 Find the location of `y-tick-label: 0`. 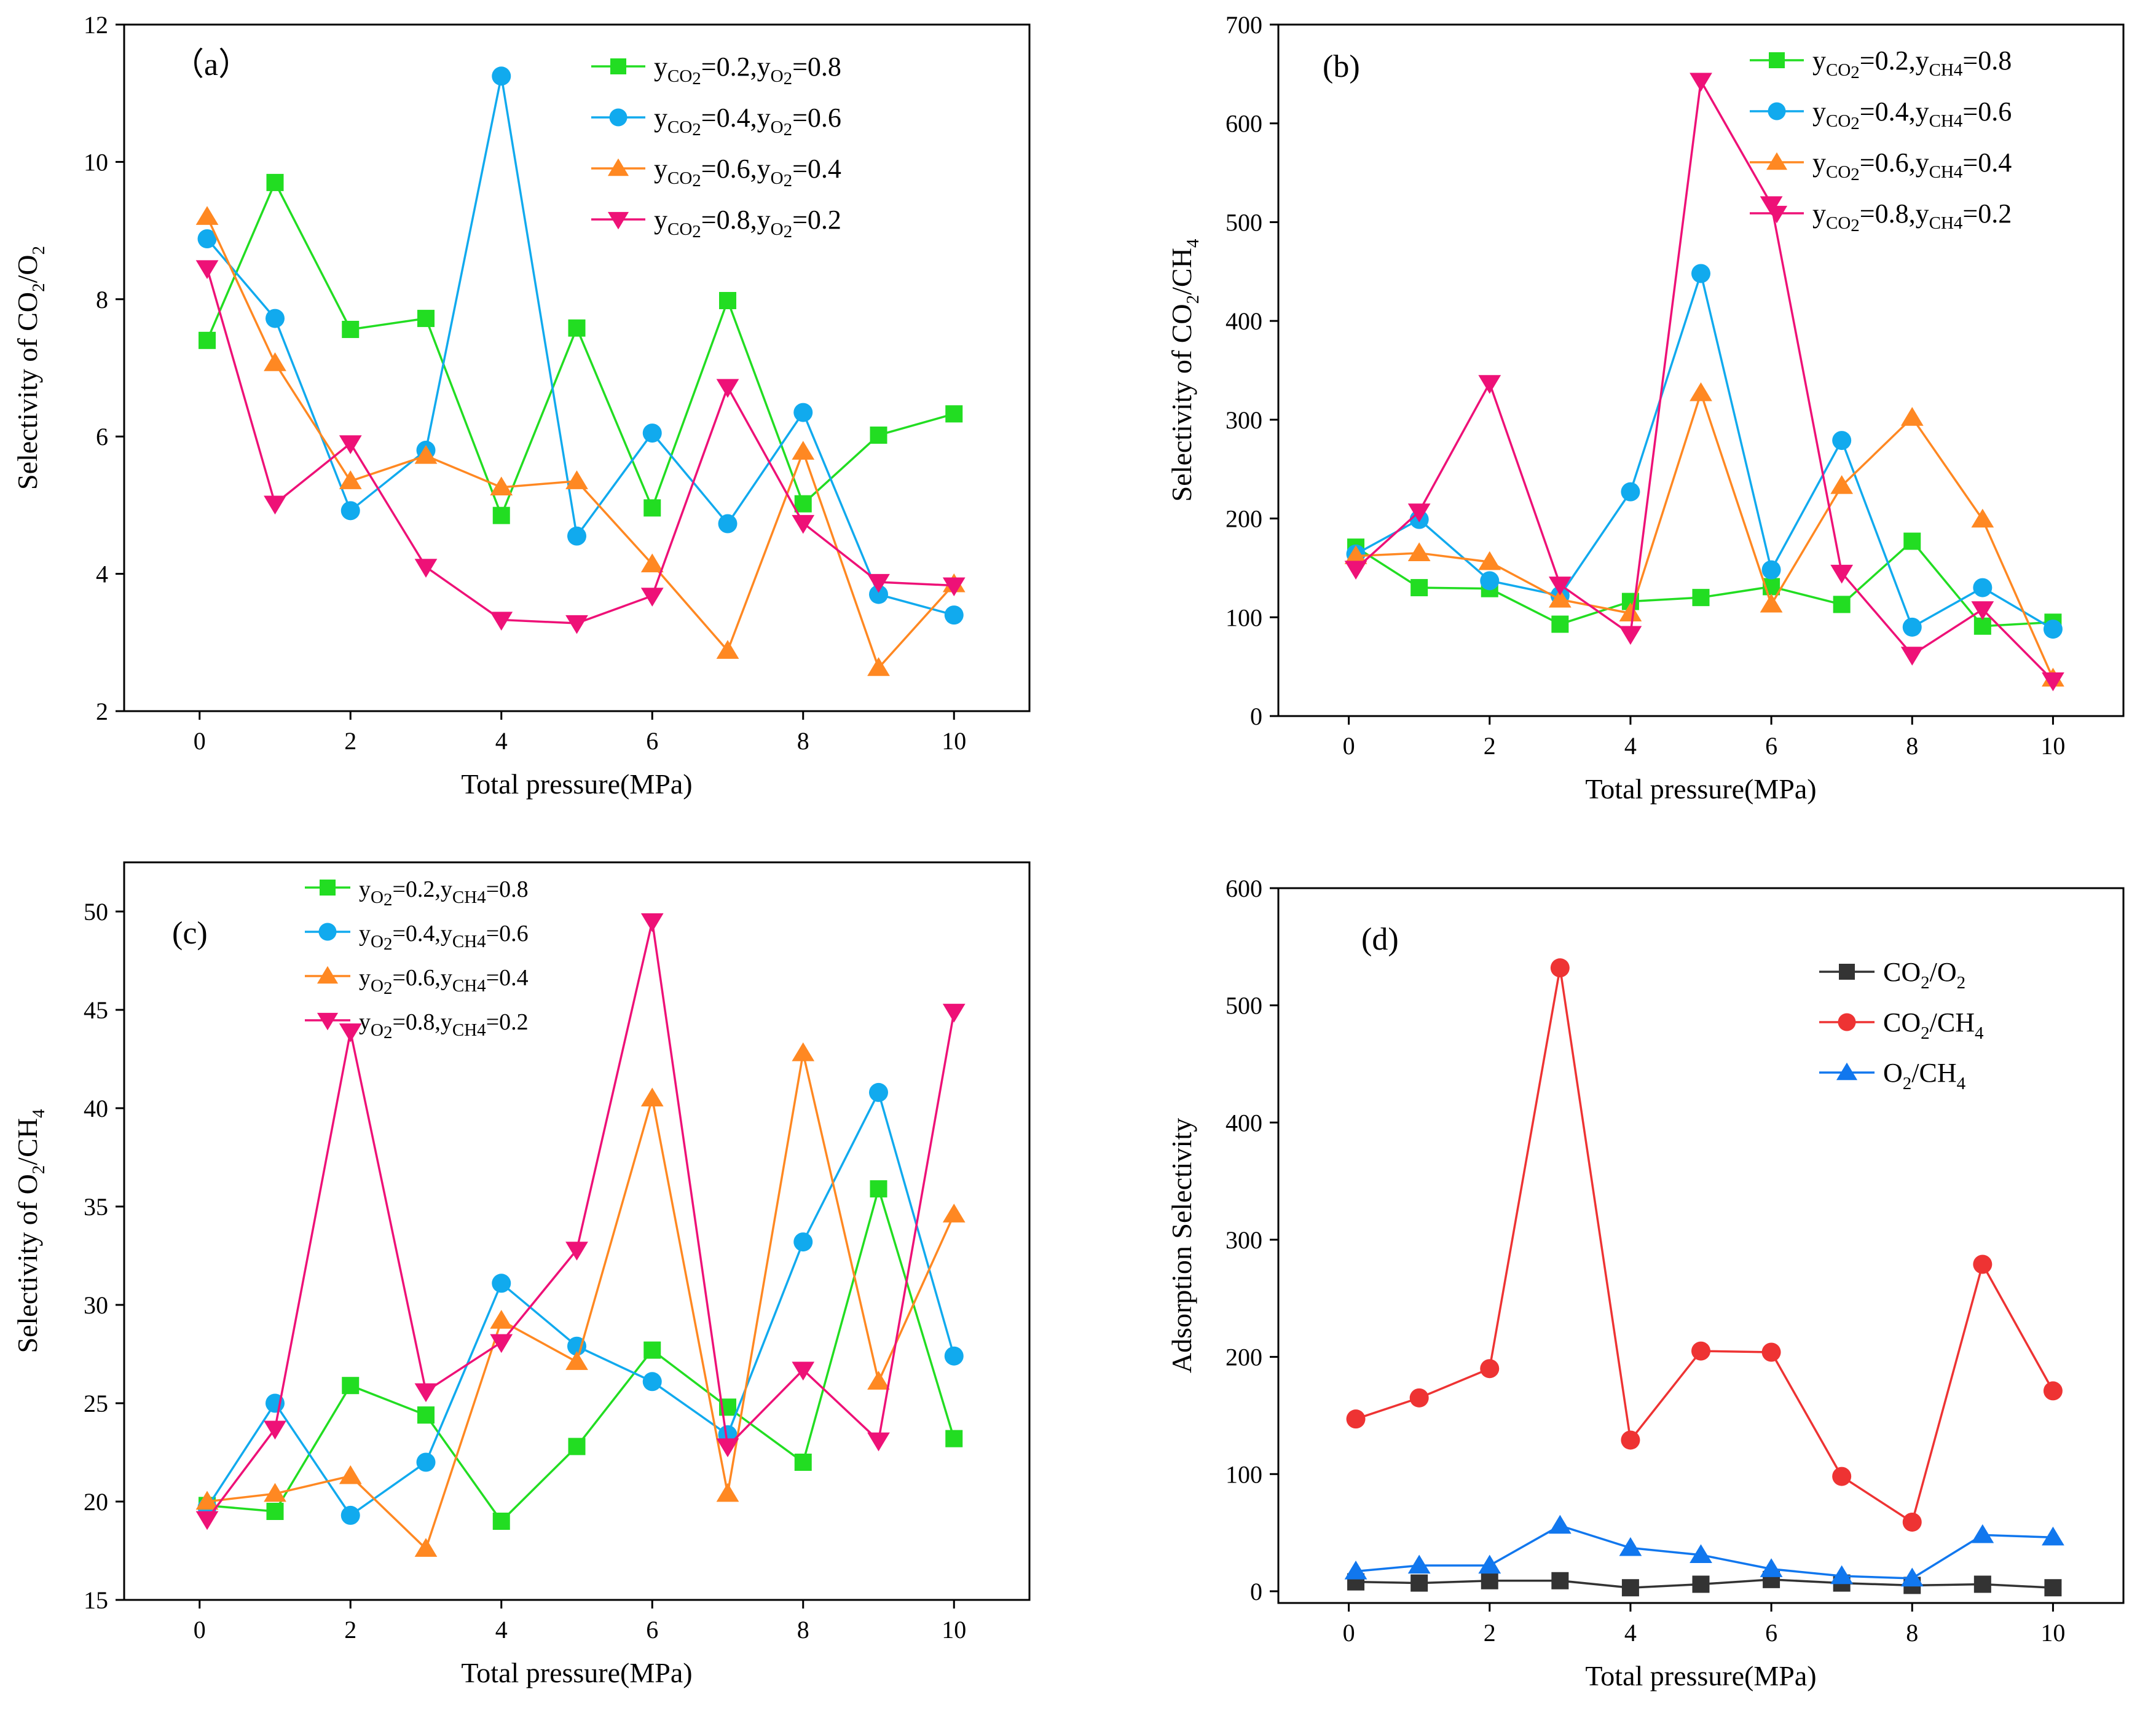

y-tick-label: 0 is located at coordinates (1256, 1591).